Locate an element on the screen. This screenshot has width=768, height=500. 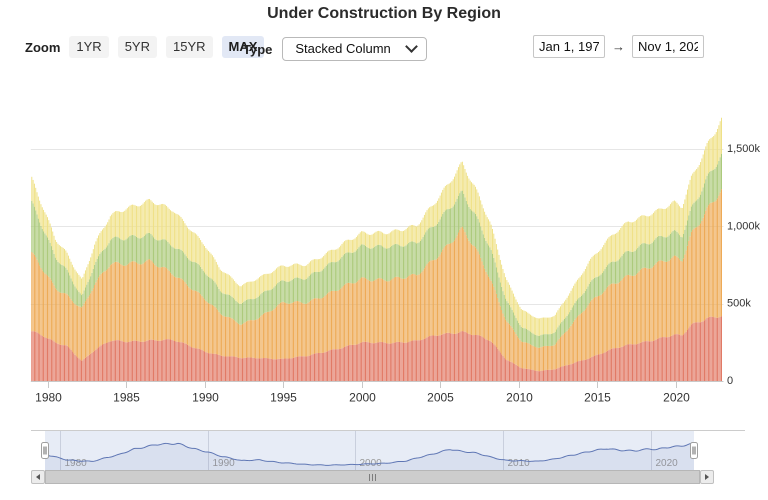
scrollbar-thumb is located at coordinates (372, 477).